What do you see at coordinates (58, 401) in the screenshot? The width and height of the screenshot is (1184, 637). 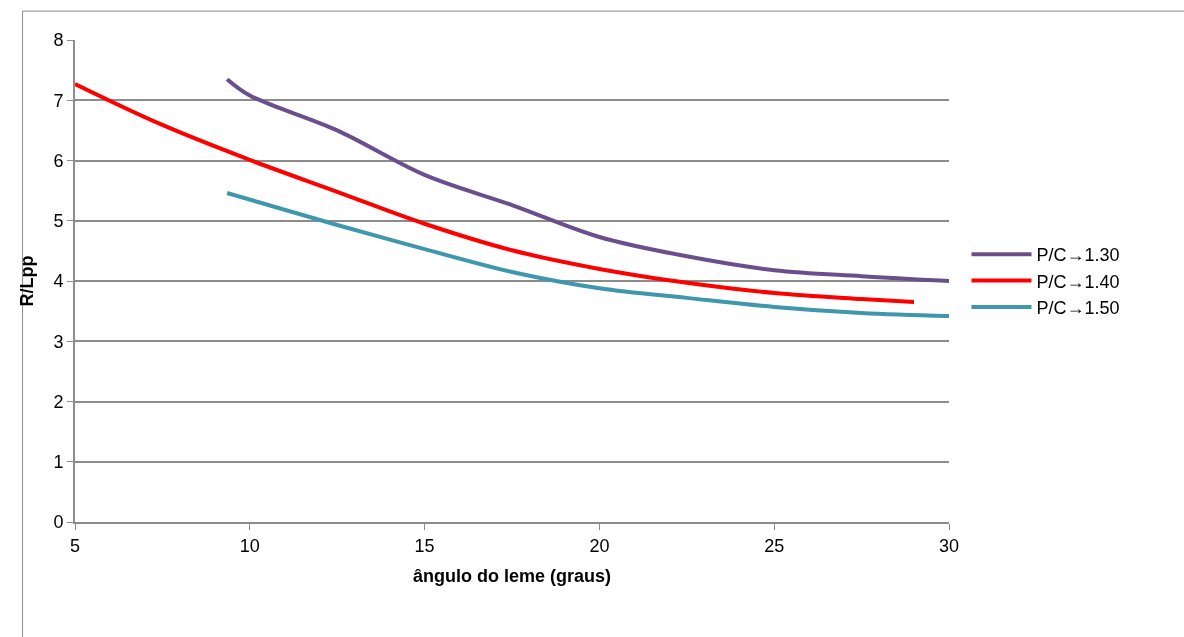 I see `y-tick-label: 2` at bounding box center [58, 401].